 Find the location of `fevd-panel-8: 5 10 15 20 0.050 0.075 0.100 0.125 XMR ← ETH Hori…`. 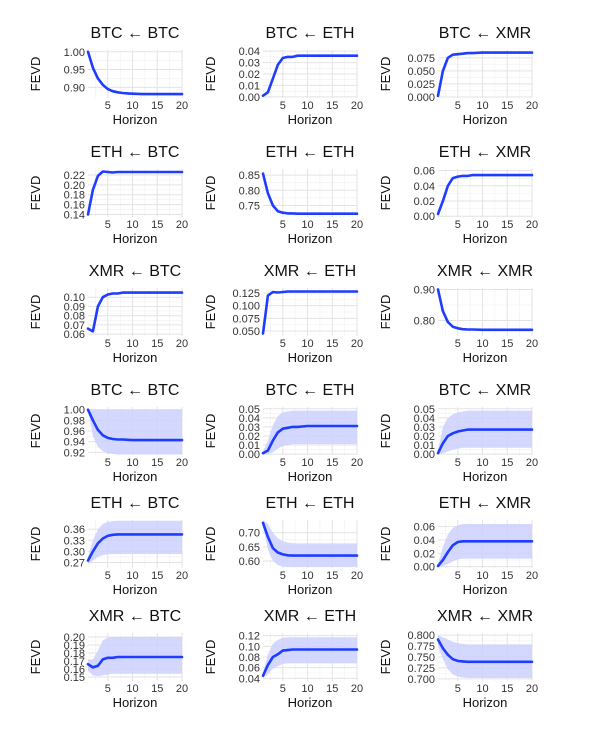

fevd-panel-8: 5 10 15 20 0.050 0.075 0.100 0.125 XMR ← ETH Hori… is located at coordinates (287, 308).